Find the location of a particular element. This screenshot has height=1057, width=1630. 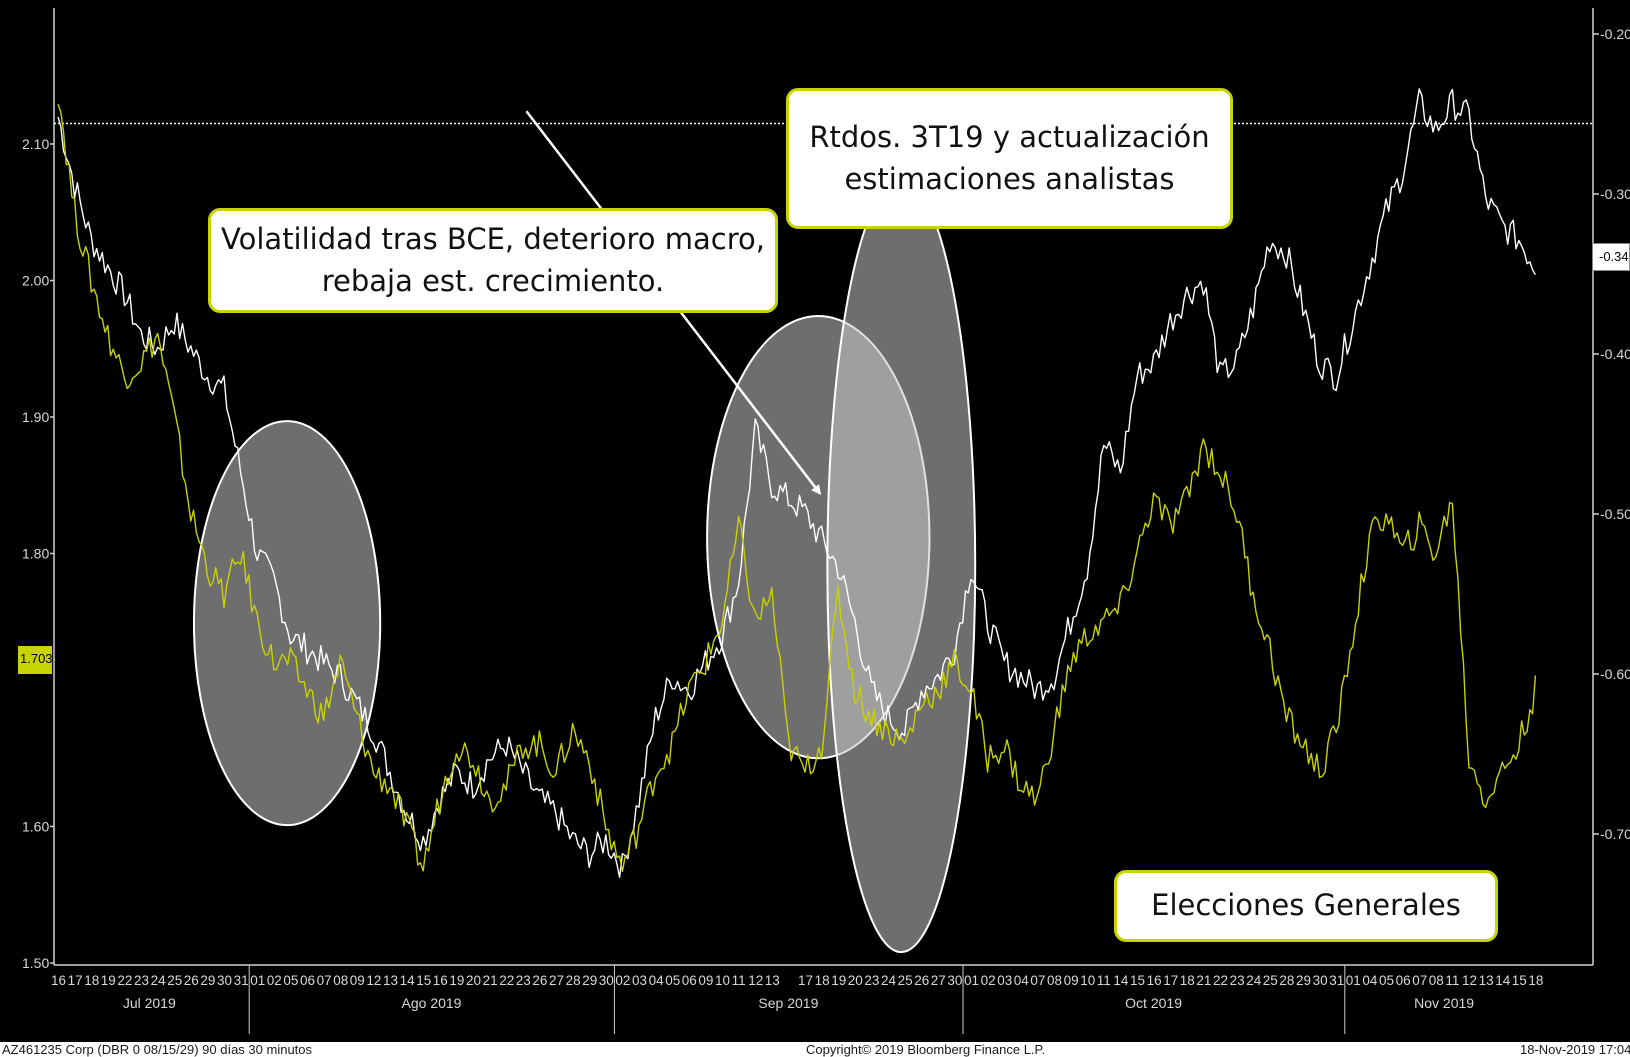

callout-elecciones-text: Elecciones Generales is located at coordinates (1306, 905).